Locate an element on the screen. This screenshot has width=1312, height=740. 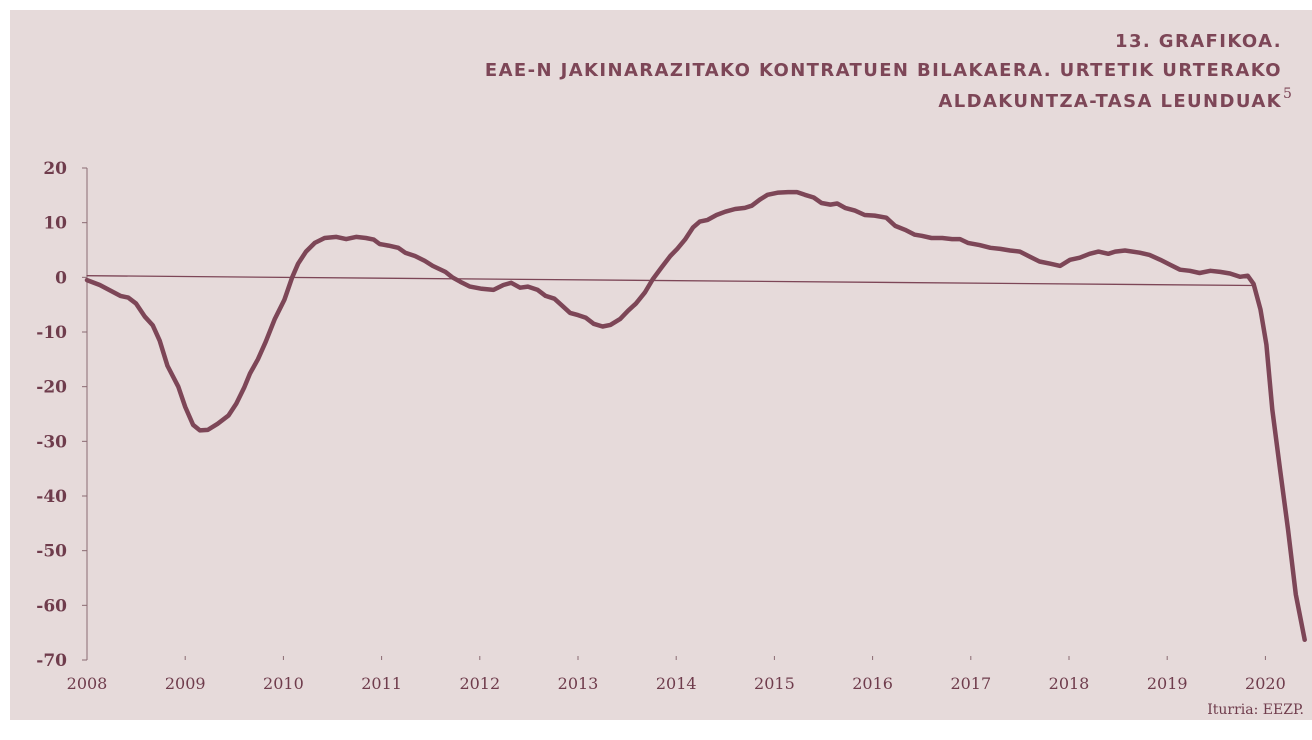
y-tick-label: -20 is located at coordinates (51, 388).